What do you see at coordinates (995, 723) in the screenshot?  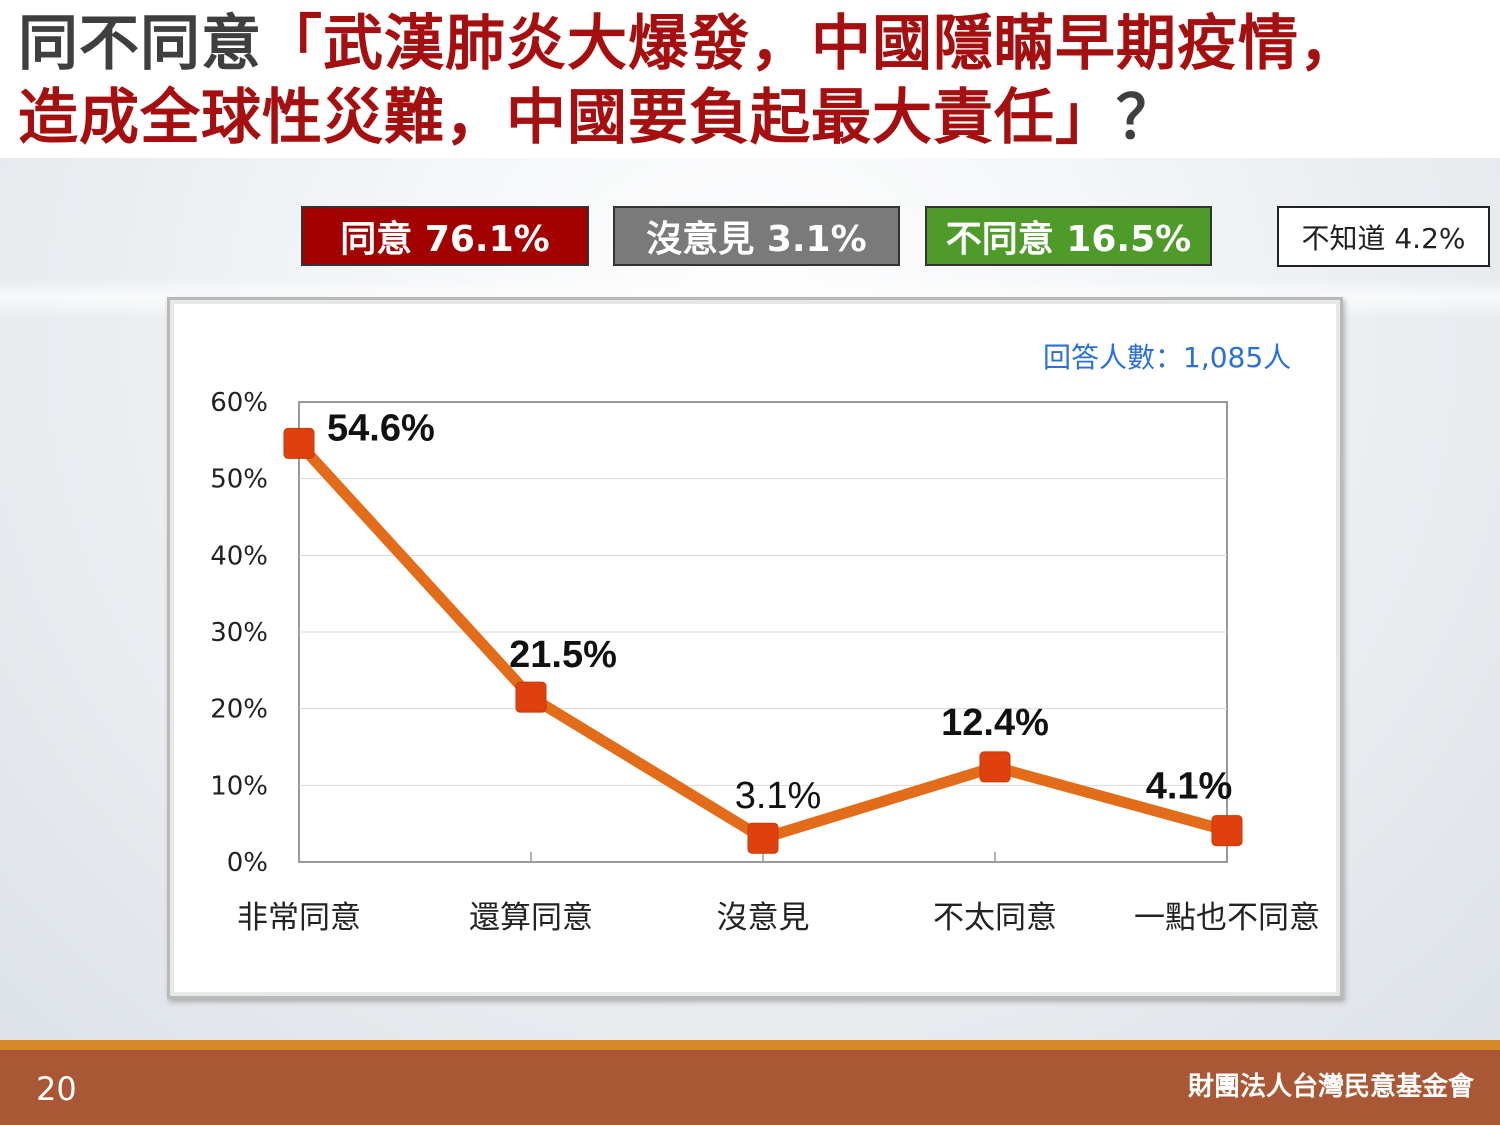 I see `data-label: 12.4%` at bounding box center [995, 723].